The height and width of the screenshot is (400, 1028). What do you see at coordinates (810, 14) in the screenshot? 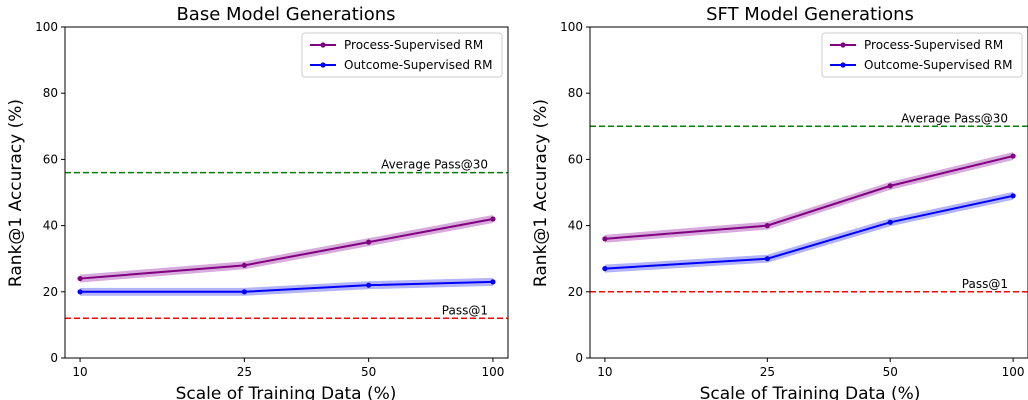
I see `chart-title: SFT Model Generations` at bounding box center [810, 14].